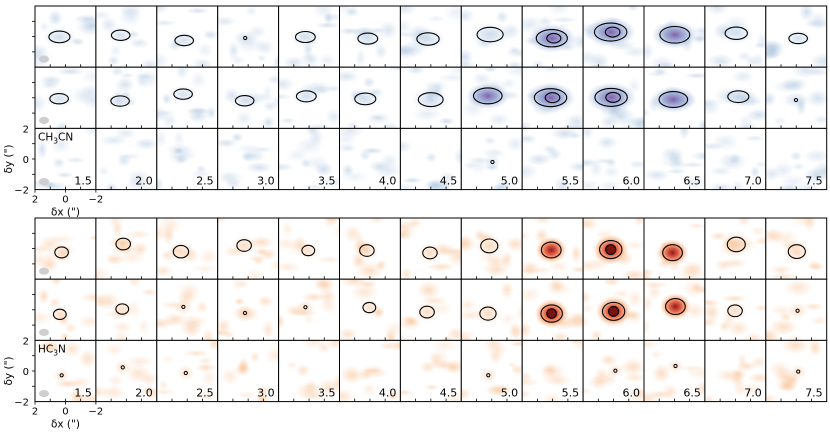  Describe the element at coordinates (44, 120) in the screenshot. I see `beam-ellipse` at that location.